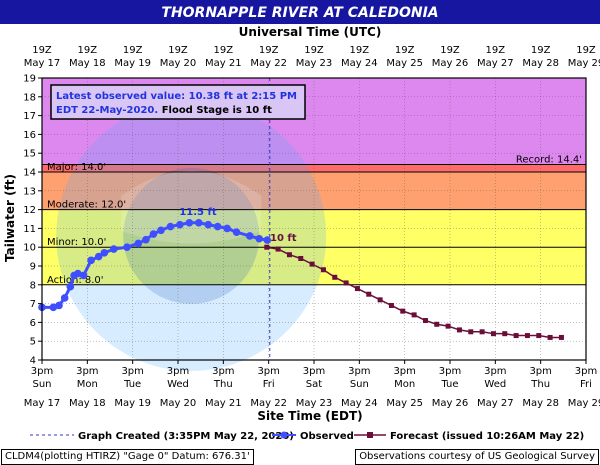 The width and height of the screenshot is (600, 465). I want to click on stage-label-action: Action: 8.0', so click(75, 280).